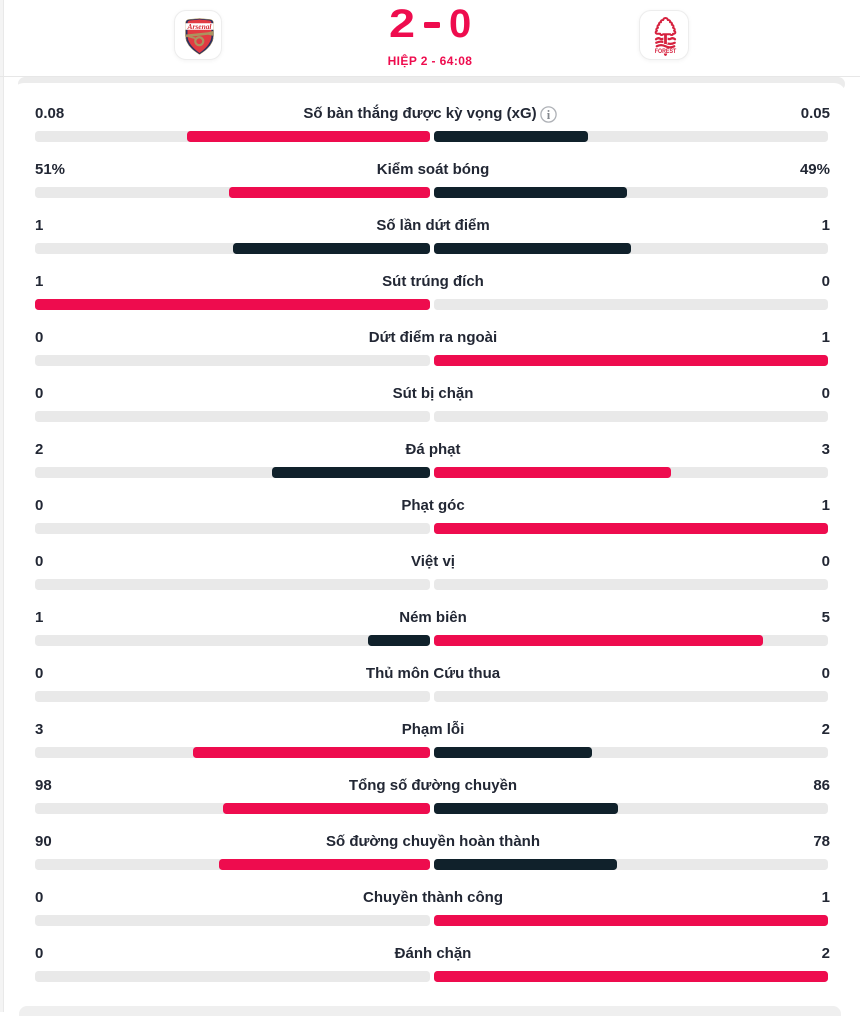 This screenshot has width=860, height=1016. What do you see at coordinates (548, 115) in the screenshot?
I see `svg-text: i` at bounding box center [548, 115].